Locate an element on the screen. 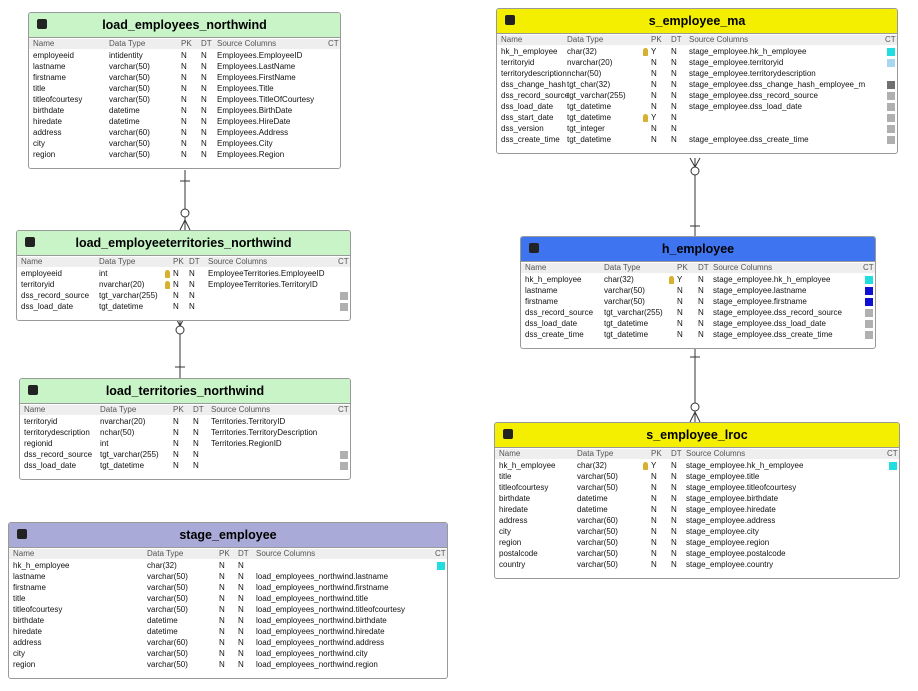  key-icon is located at coordinates (167, 274).